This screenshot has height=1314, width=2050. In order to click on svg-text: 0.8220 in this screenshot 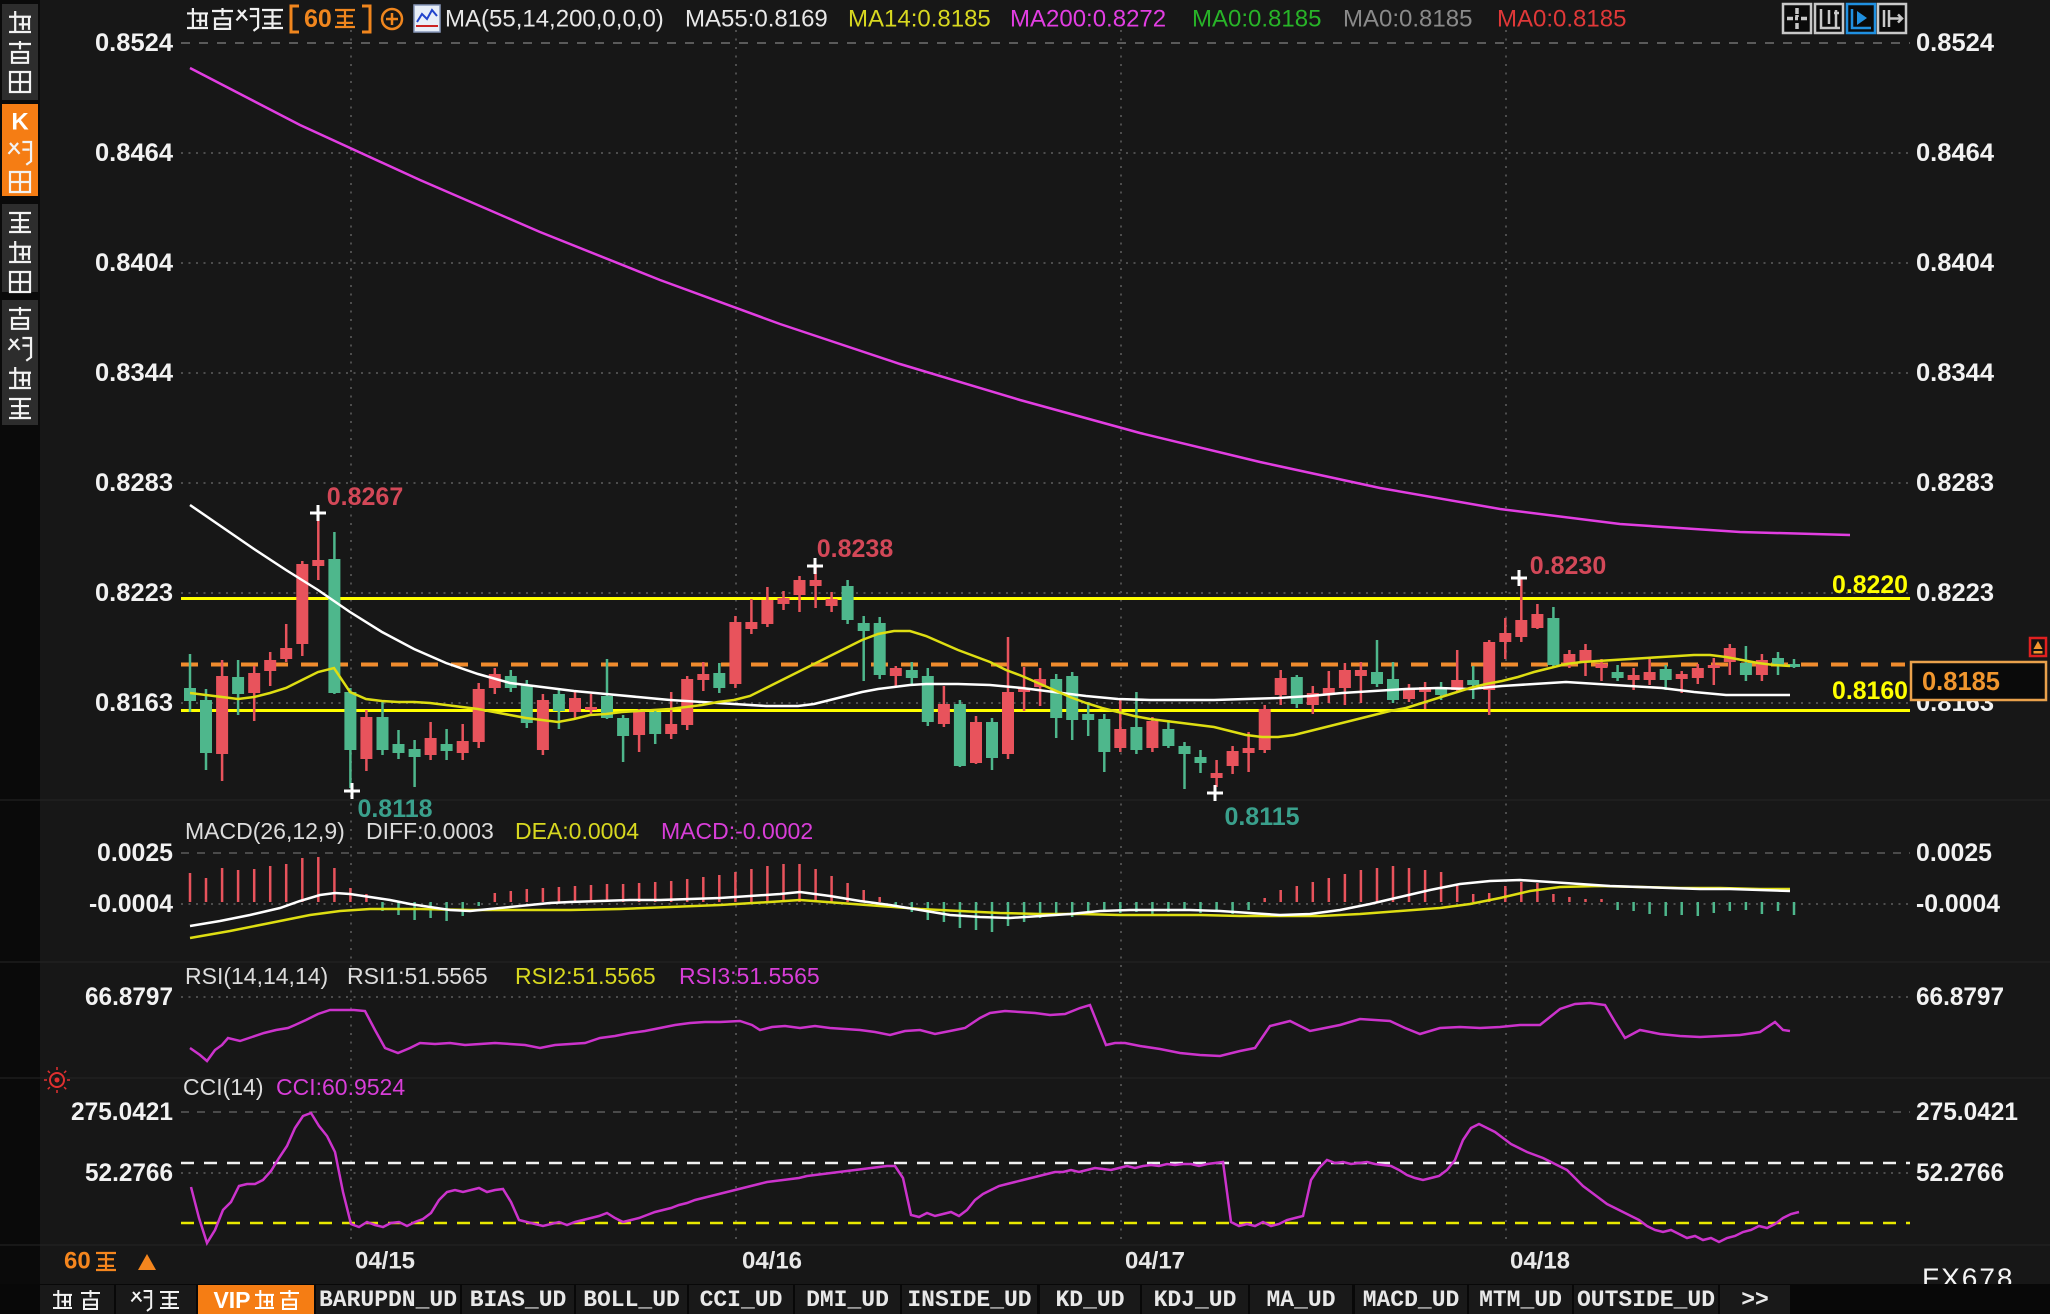, I will do `click(1870, 585)`.